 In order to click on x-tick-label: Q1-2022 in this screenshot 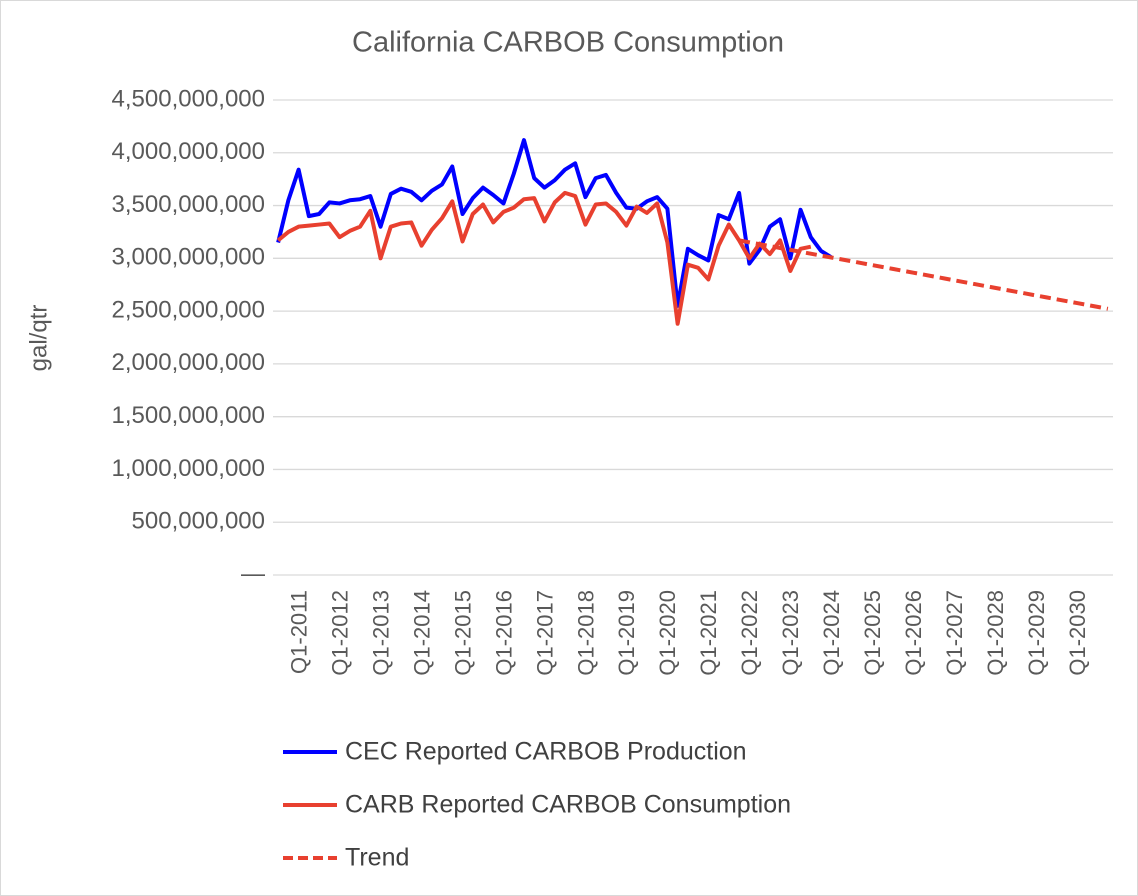, I will do `click(749, 633)`.